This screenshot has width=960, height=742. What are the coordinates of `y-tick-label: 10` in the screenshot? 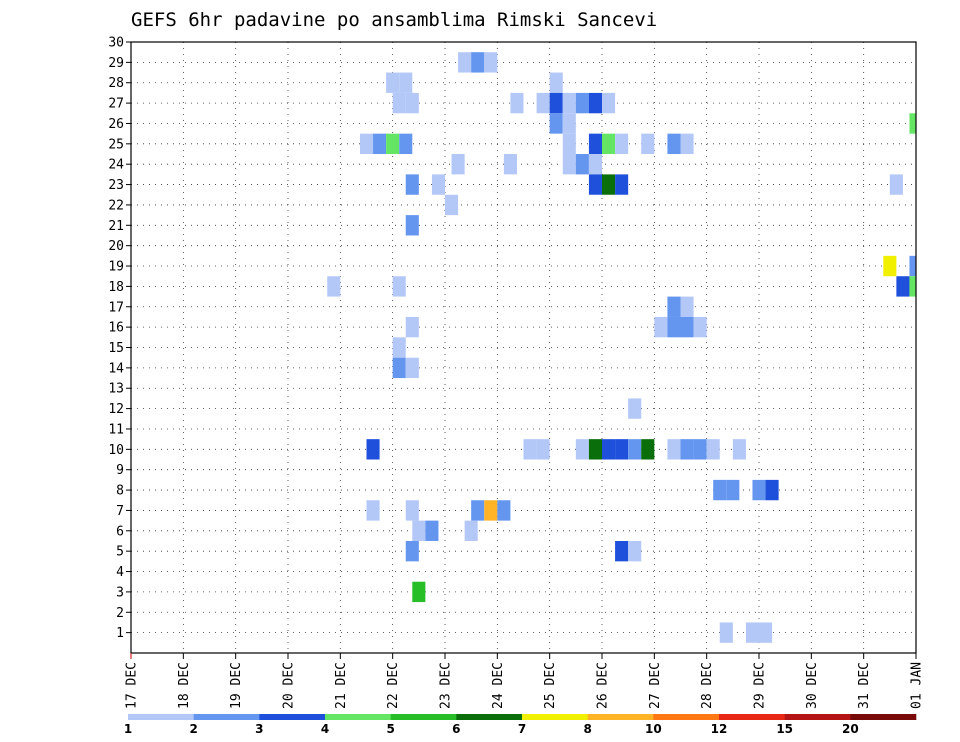 It's located at (116, 450).